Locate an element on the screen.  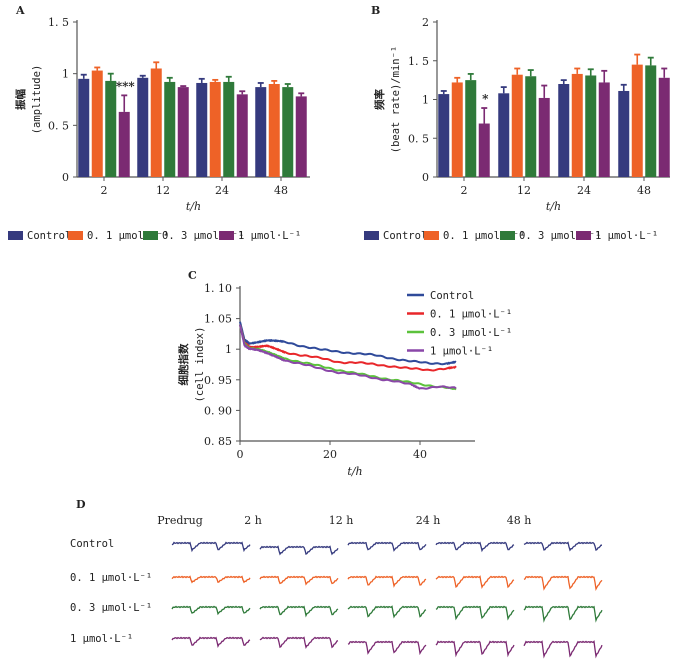
legend-label: 0. 1 μmol·L⁻¹ is located at coordinates (471, 315).